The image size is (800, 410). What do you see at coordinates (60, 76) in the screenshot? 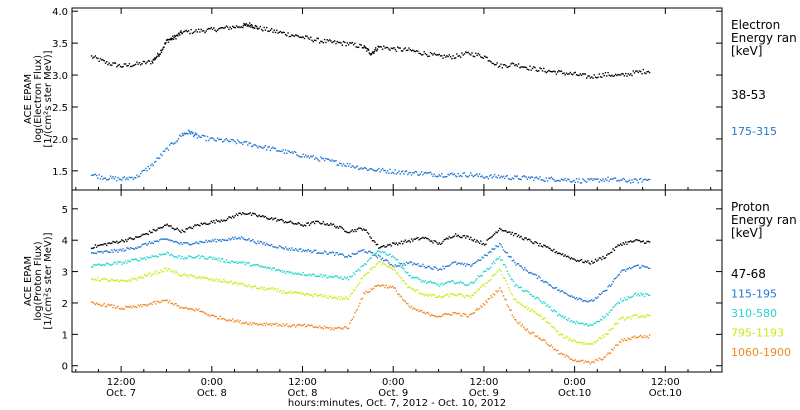
I see `y-tick-label: 3.0` at bounding box center [60, 76].